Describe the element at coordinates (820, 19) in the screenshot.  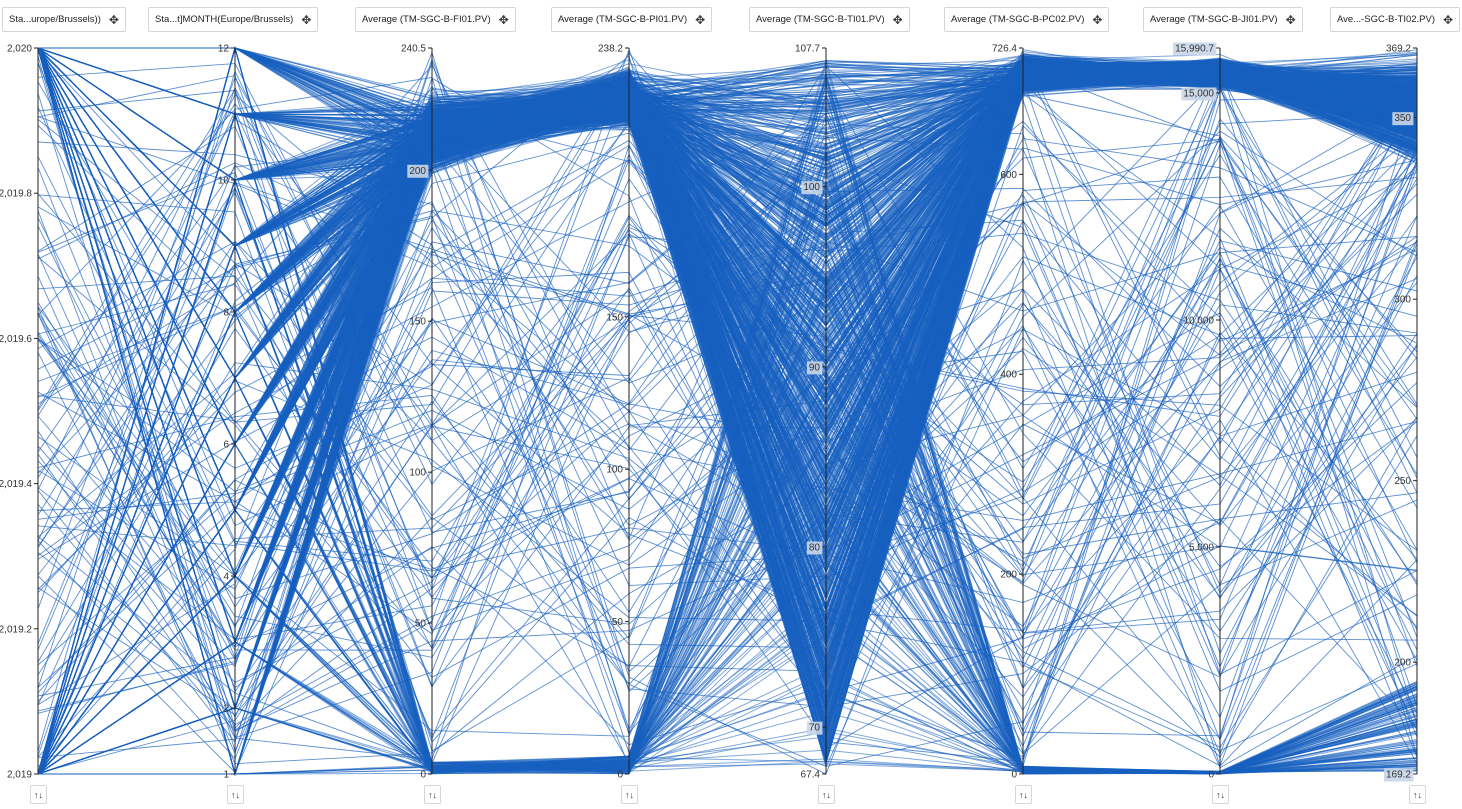
I see `axis-header-label: Average (TM-SGC-B-TI01.PV)` at that location.